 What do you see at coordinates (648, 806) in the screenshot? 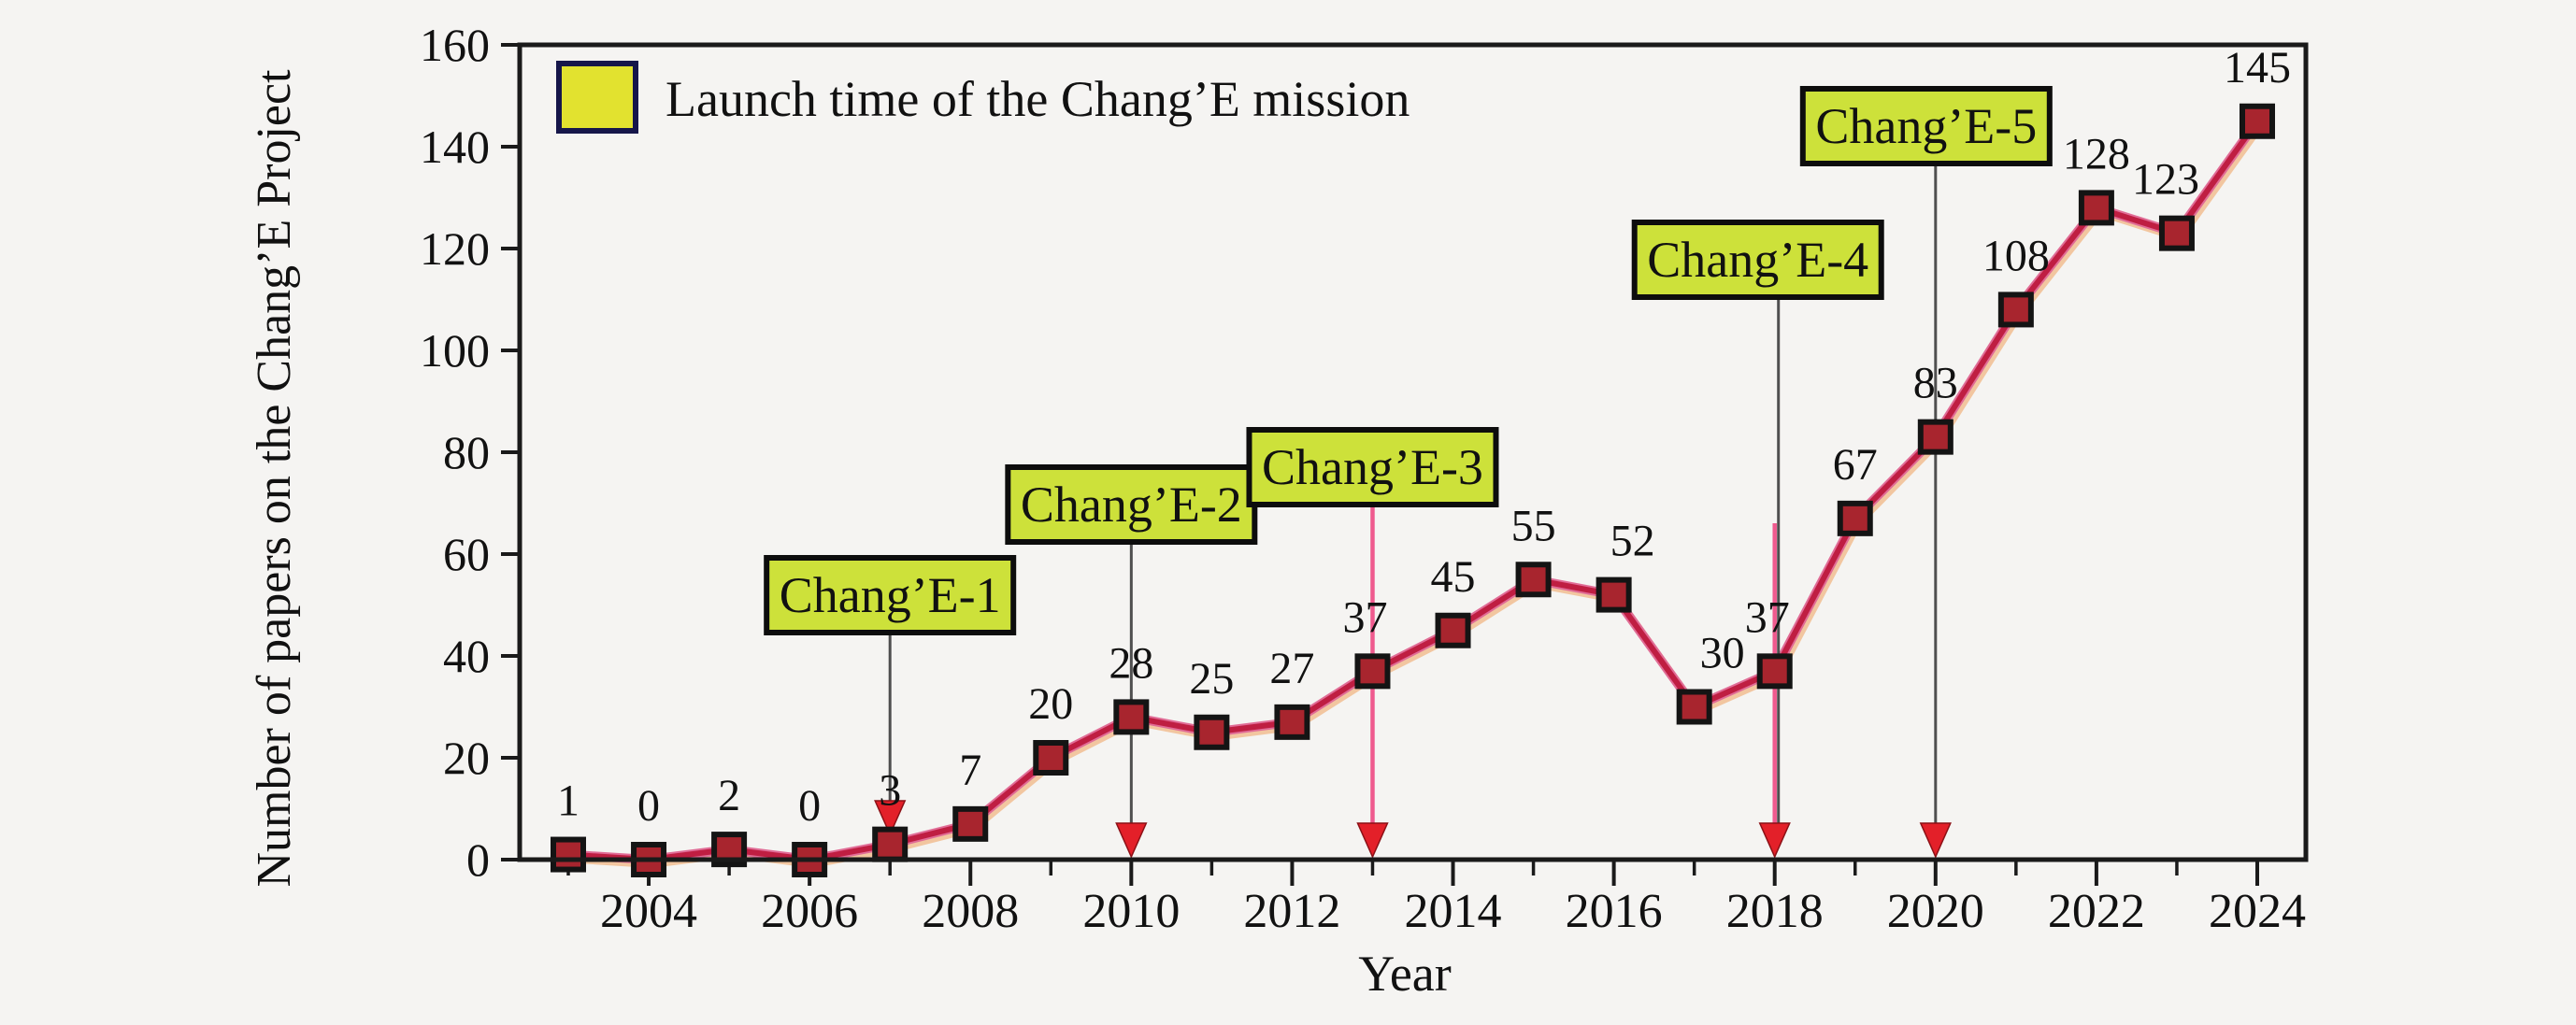
I see `value-label-2004: 0` at bounding box center [648, 806].